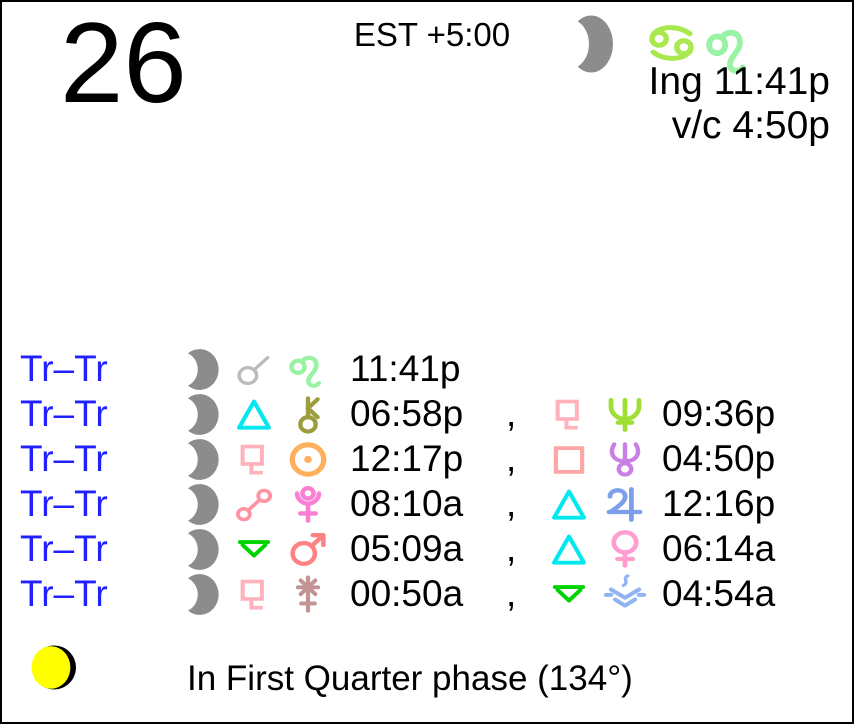 The image size is (854, 724). Describe the element at coordinates (739, 81) in the screenshot. I see `moon-ingress-label: Ing 11:41p` at that location.